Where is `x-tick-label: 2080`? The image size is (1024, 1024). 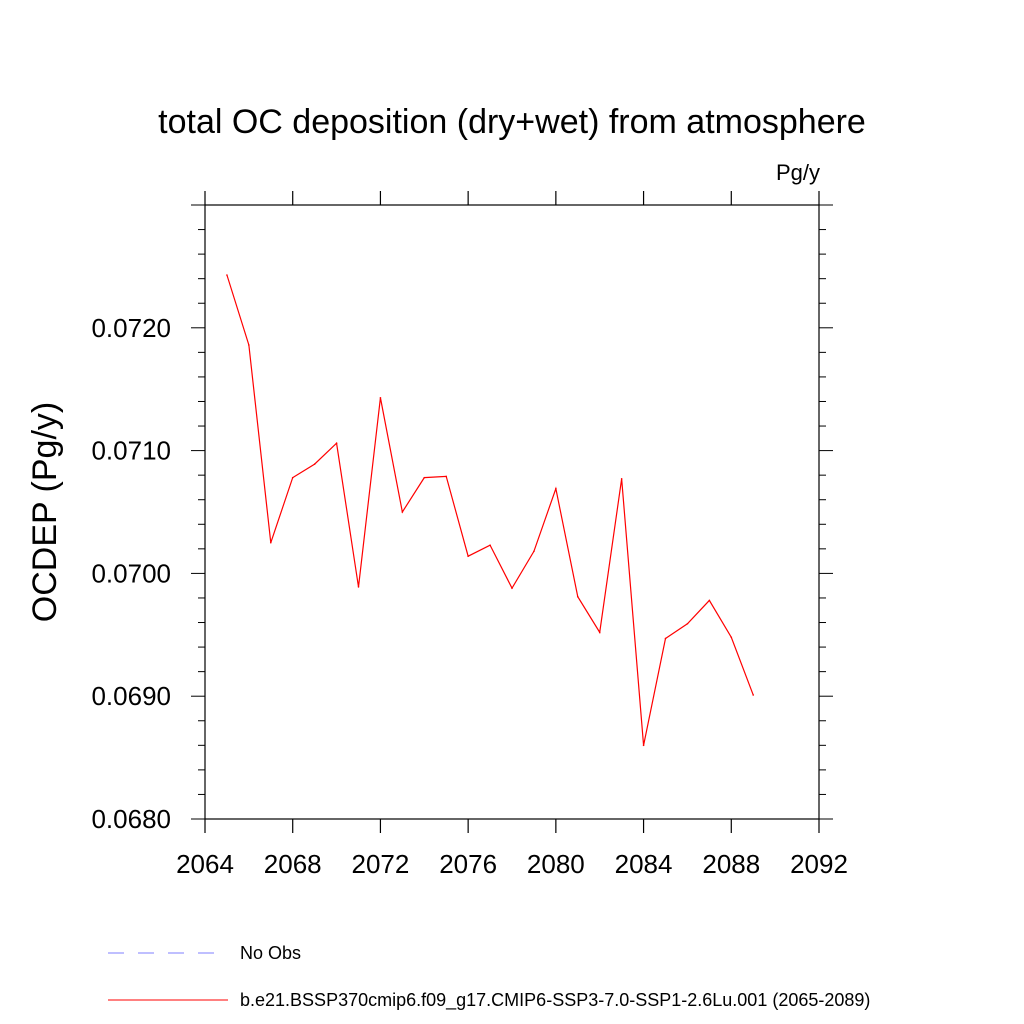 x-tick-label: 2080 is located at coordinates (556, 864).